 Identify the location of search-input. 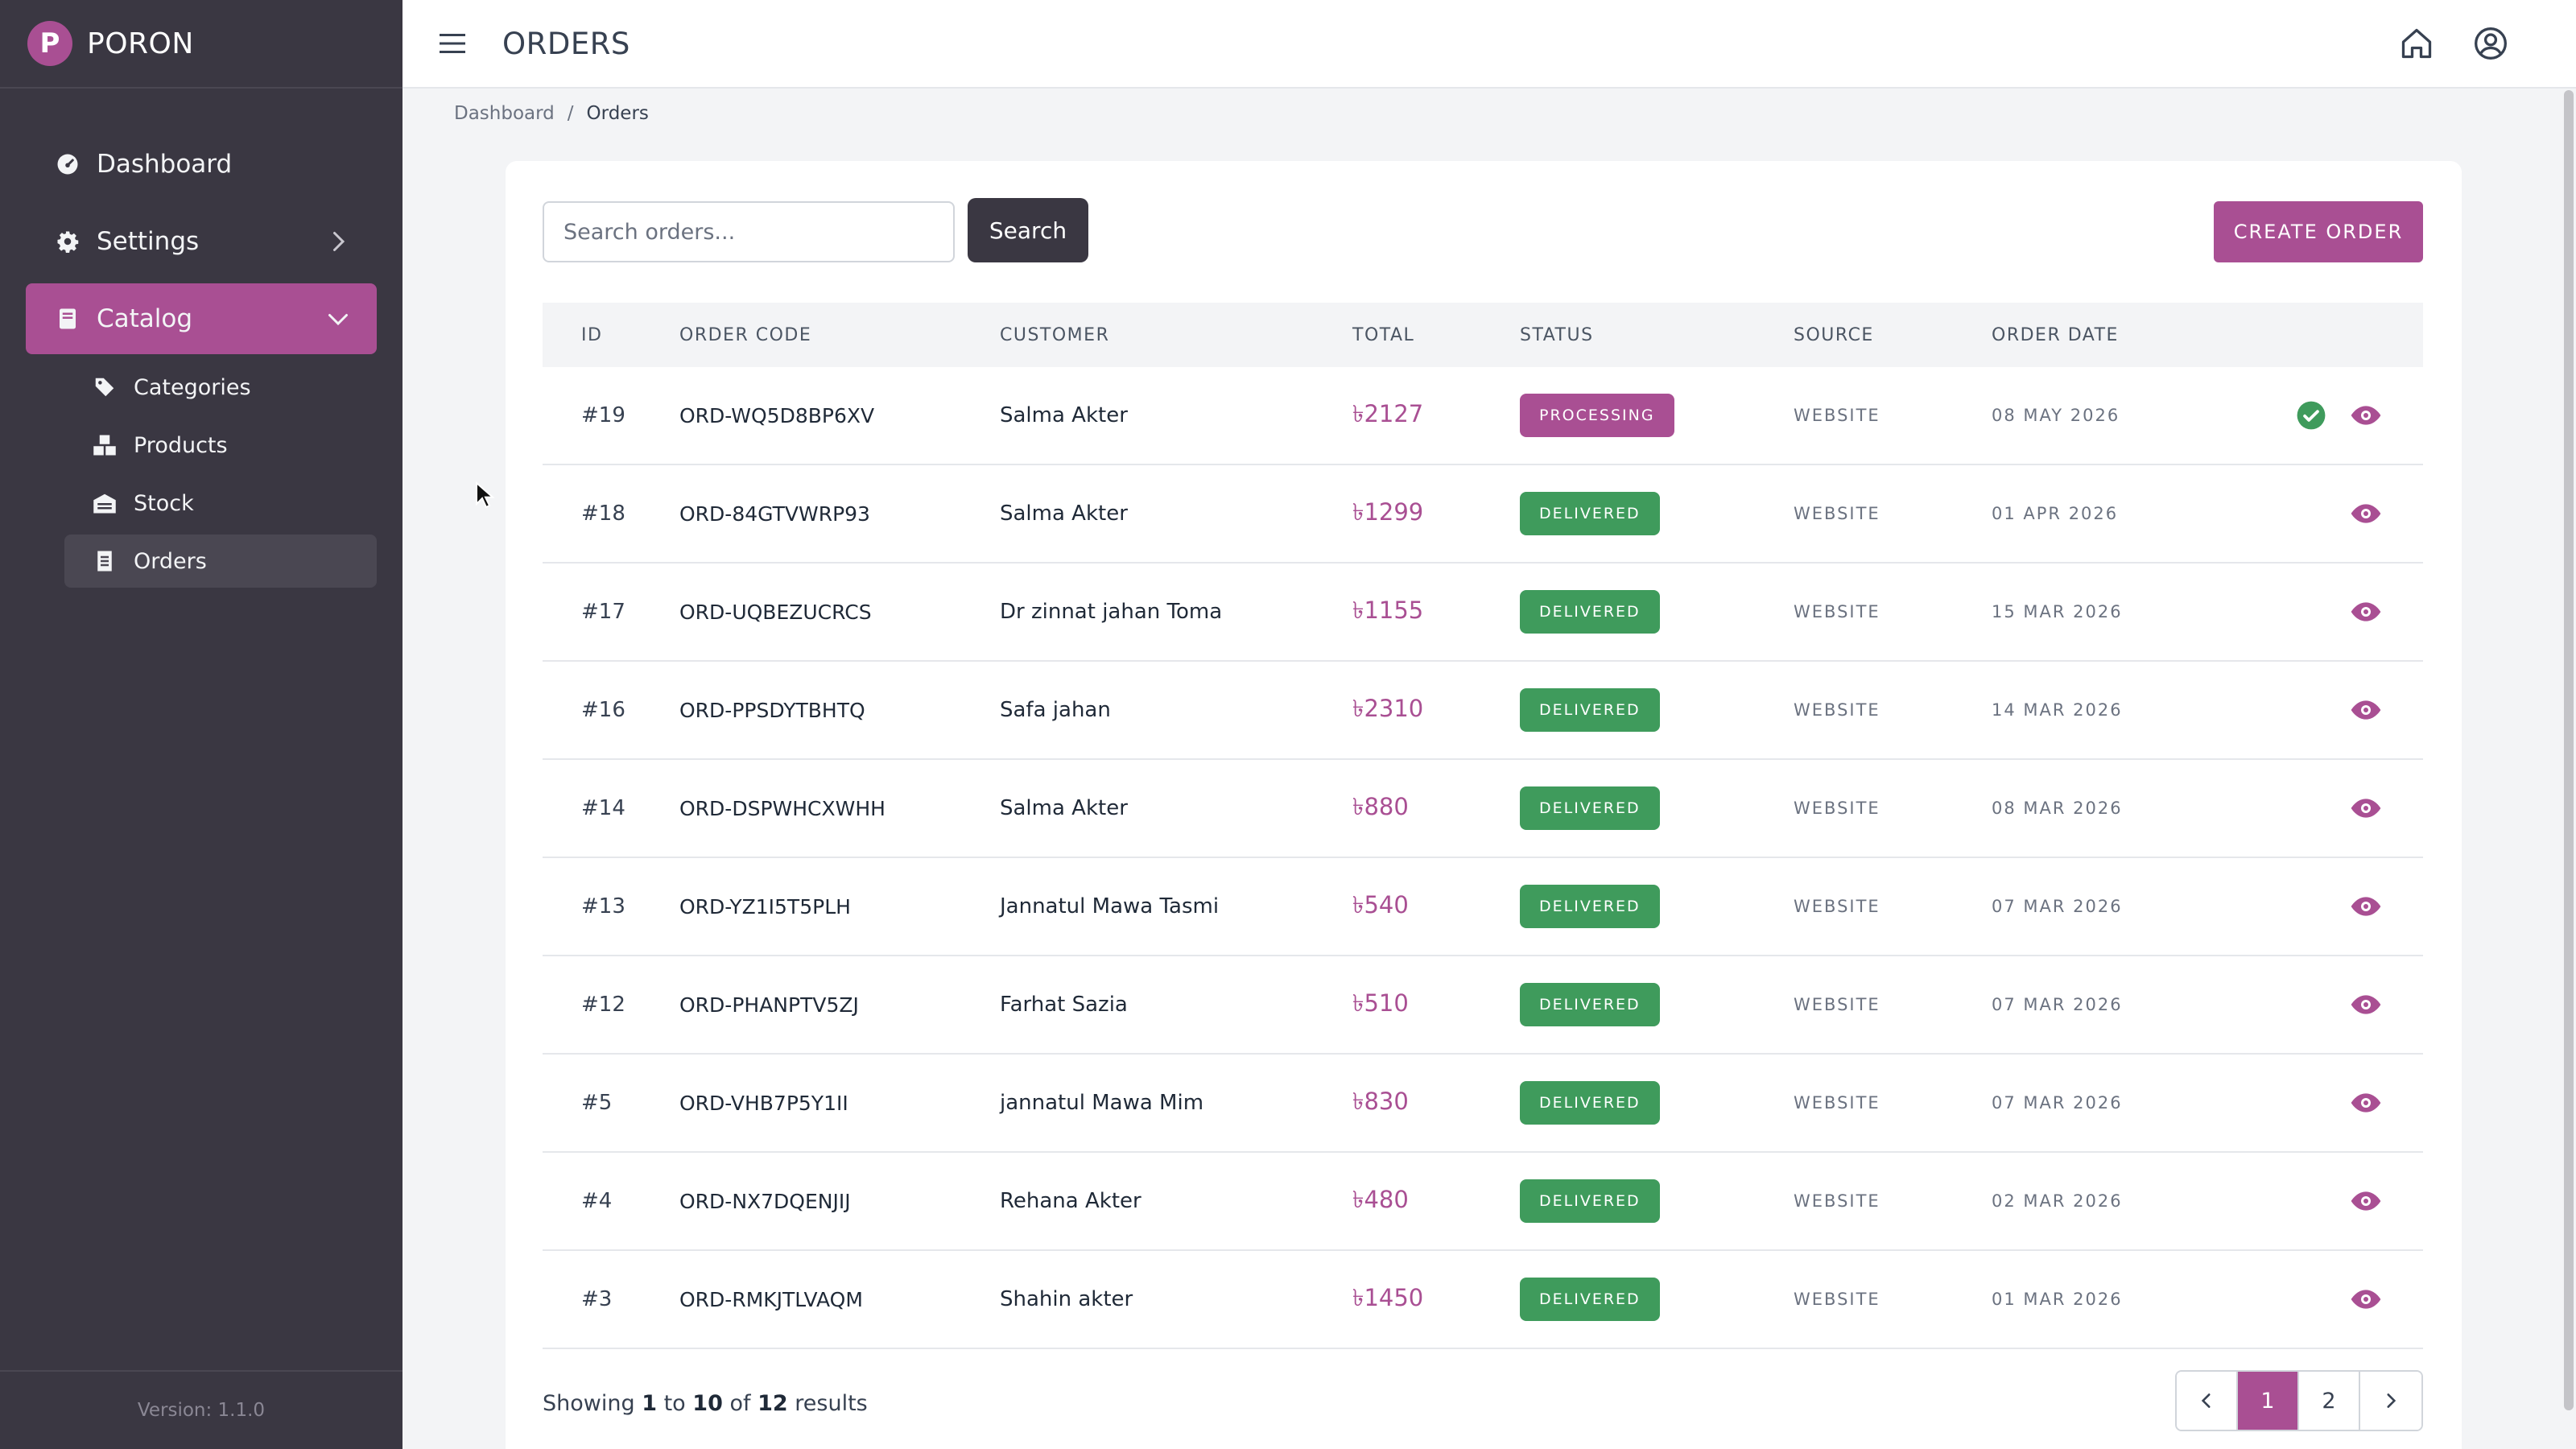
(749, 231).